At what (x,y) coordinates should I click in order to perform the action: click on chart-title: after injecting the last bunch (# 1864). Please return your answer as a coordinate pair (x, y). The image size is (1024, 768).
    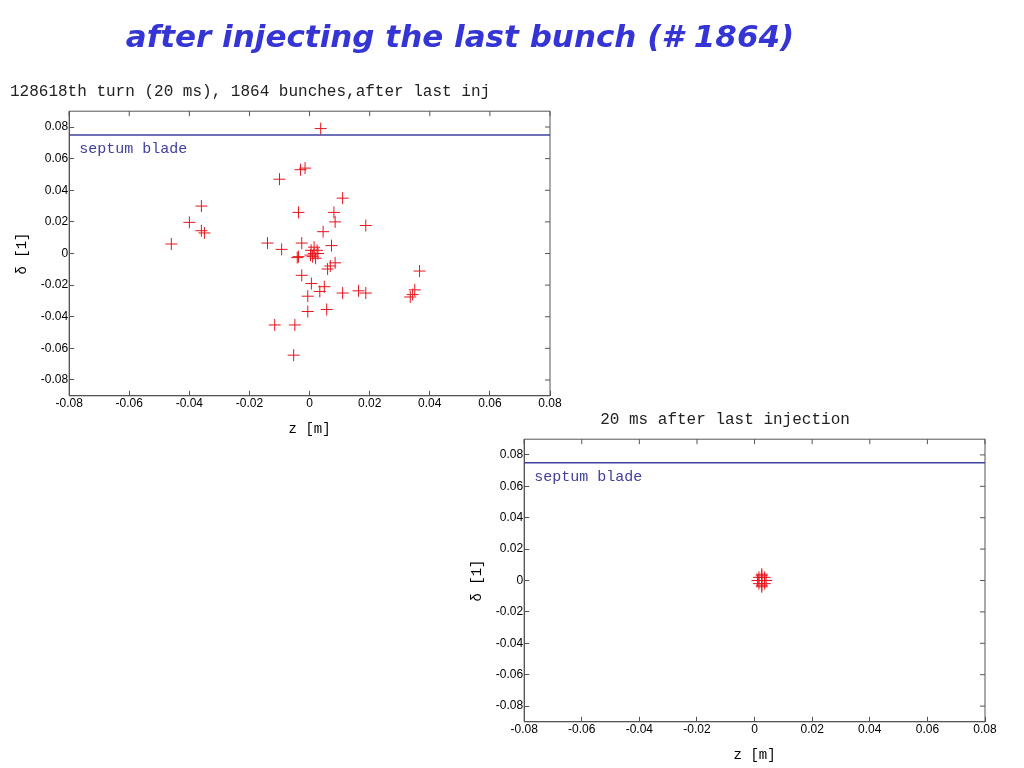
    Looking at the image, I should click on (460, 36).